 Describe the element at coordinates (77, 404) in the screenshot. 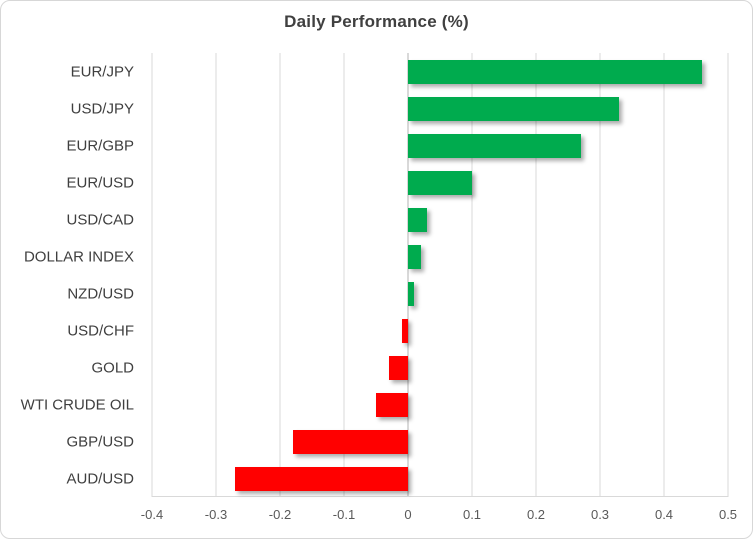

I see `category-label: WTI CRUDE OIL` at that location.